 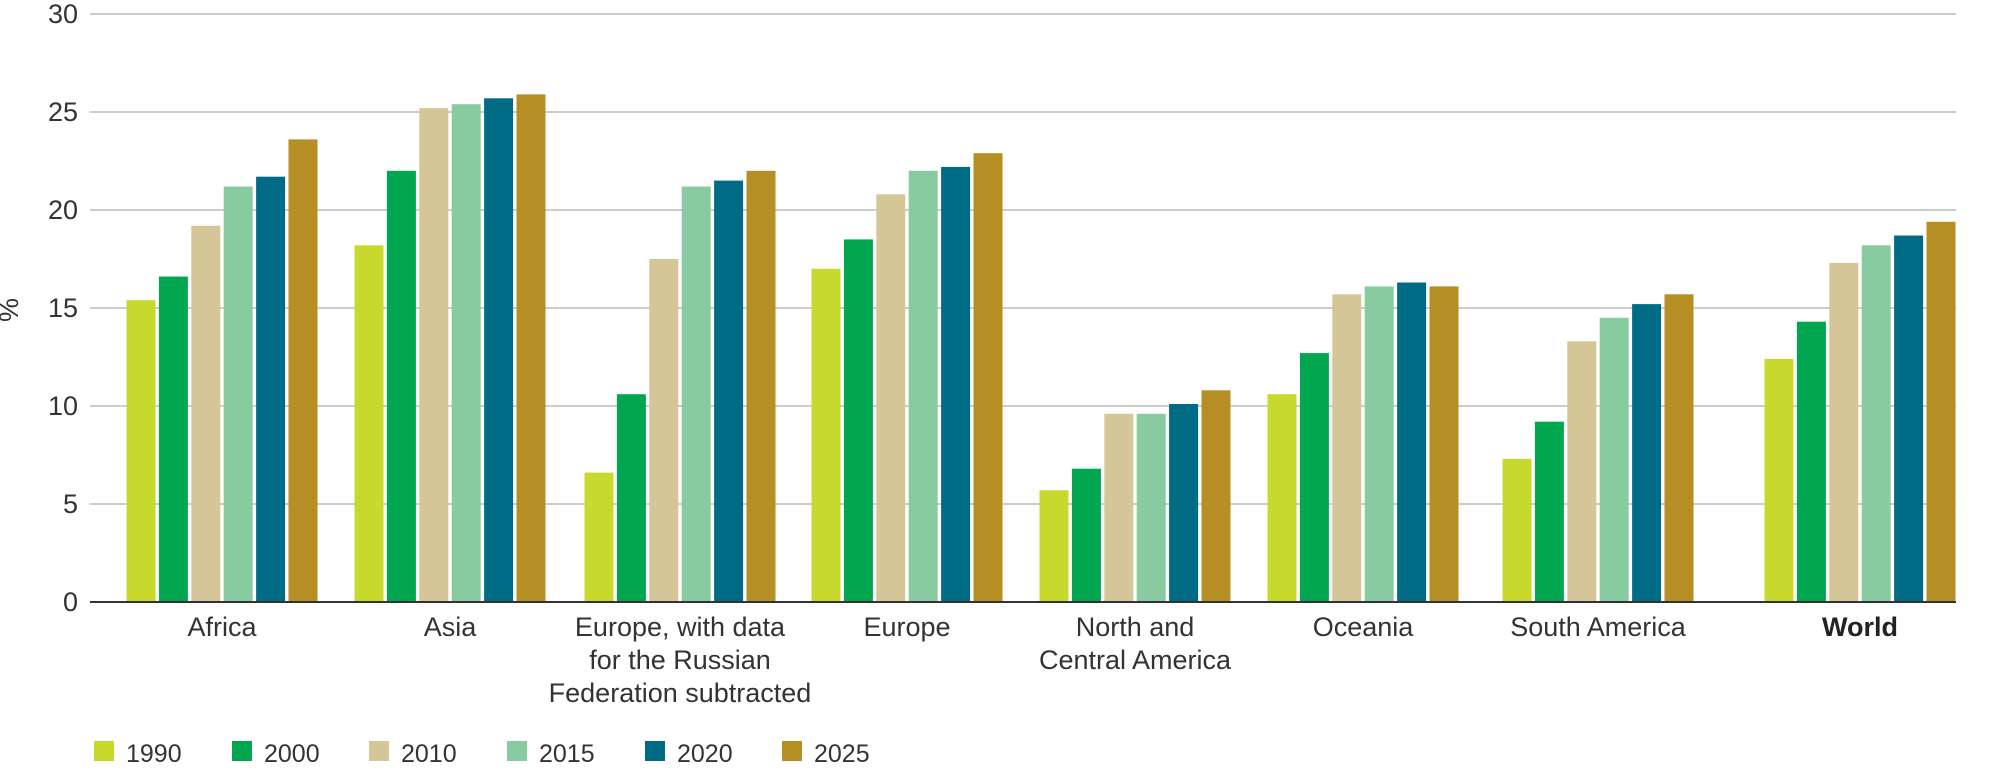 What do you see at coordinates (451, 627) in the screenshot?
I see `category-label: Asia` at bounding box center [451, 627].